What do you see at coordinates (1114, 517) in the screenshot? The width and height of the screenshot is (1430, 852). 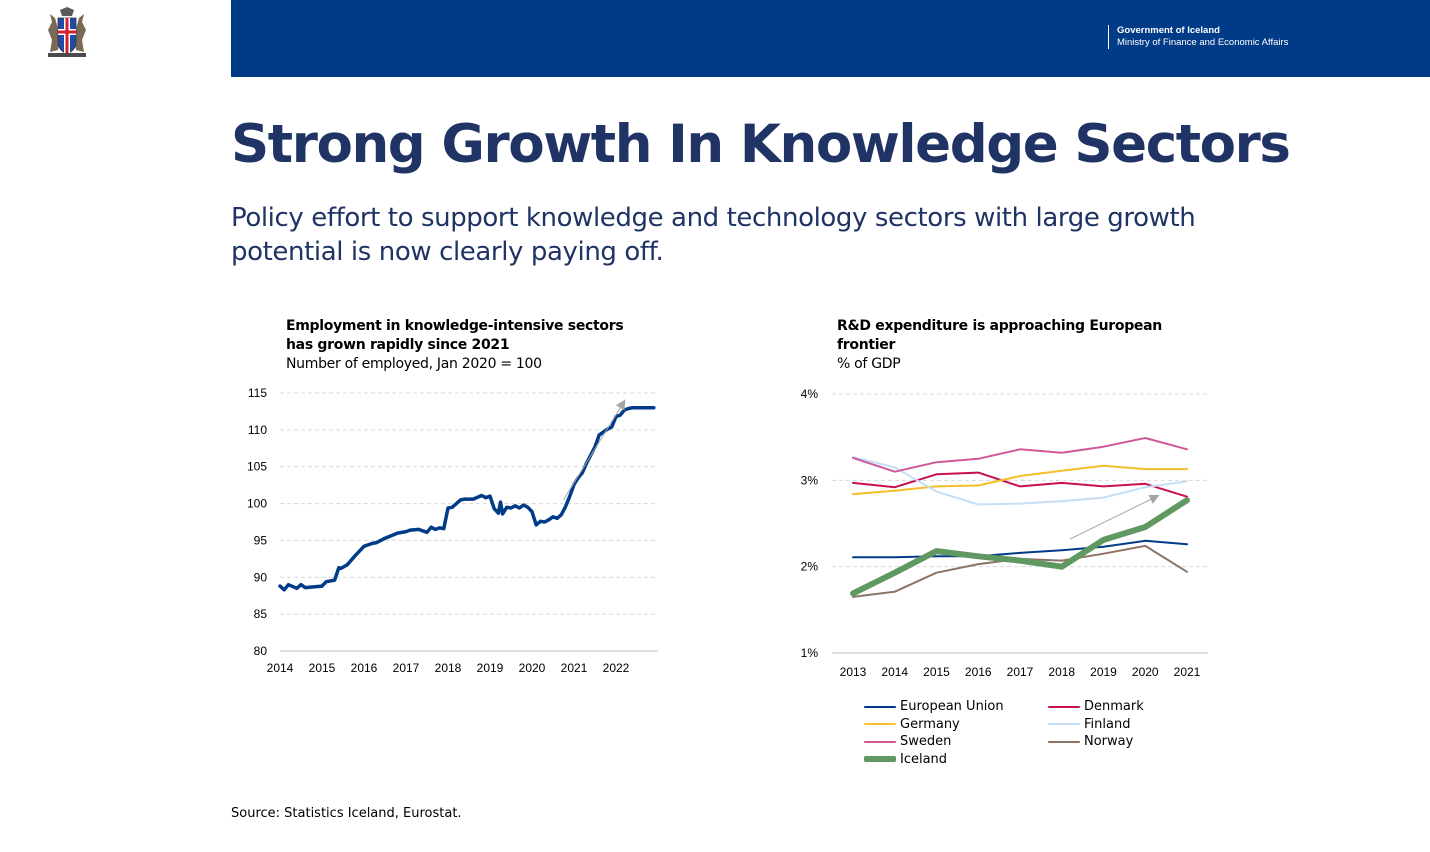 I see `trend-arrow` at bounding box center [1114, 517].